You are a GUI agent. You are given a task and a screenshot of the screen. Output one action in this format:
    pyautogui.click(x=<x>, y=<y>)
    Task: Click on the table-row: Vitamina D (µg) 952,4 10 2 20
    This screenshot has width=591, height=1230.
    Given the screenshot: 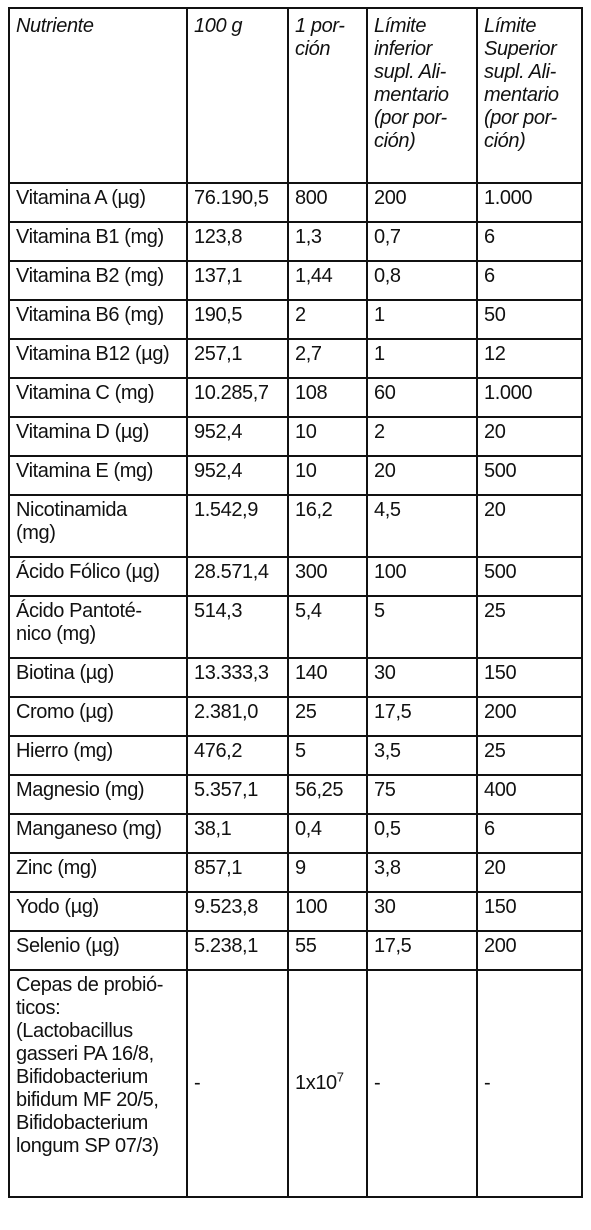 What is the action you would take?
    pyautogui.click(x=295, y=436)
    